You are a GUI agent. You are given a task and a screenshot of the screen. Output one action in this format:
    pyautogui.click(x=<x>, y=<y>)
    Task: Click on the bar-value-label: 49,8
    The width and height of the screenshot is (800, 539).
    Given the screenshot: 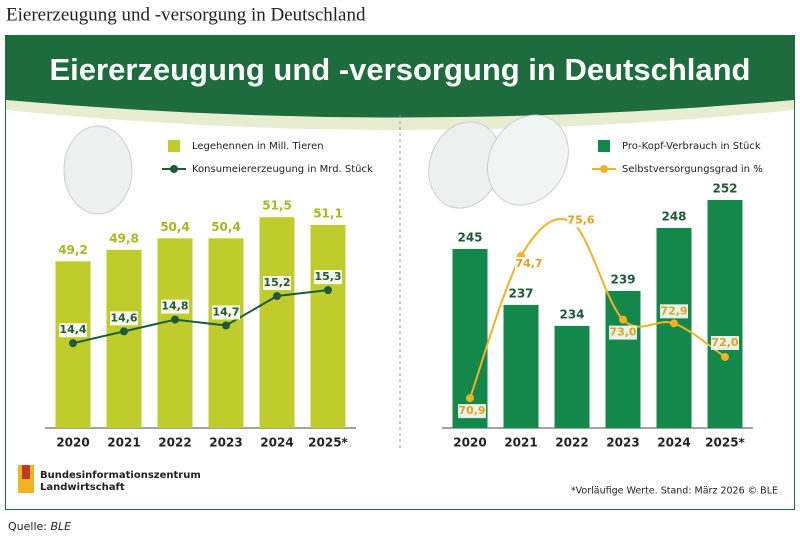 What is the action you would take?
    pyautogui.click(x=124, y=238)
    